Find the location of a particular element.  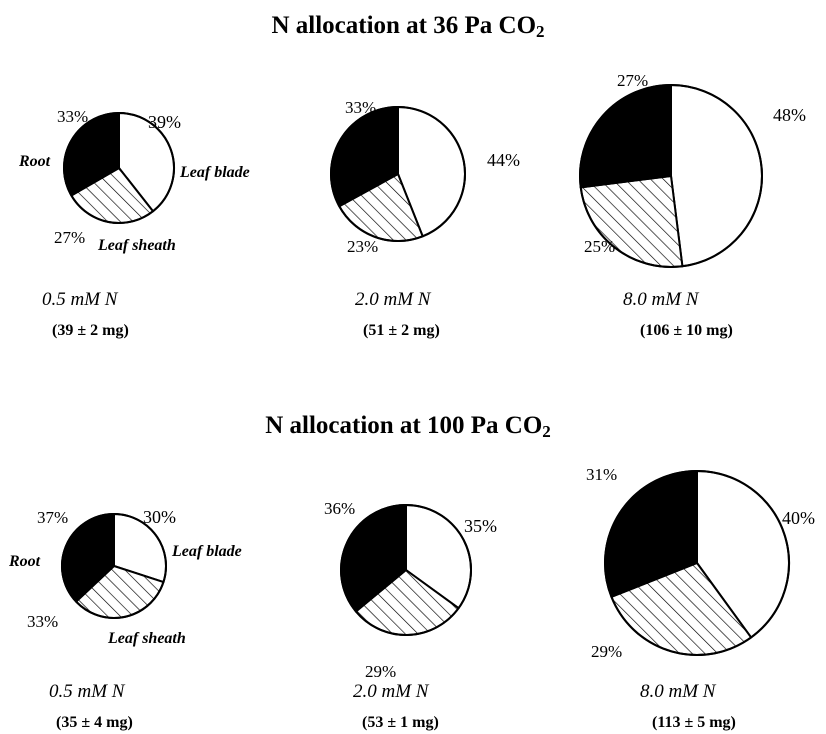

pct-label-root: 27% is located at coordinates (632, 80).